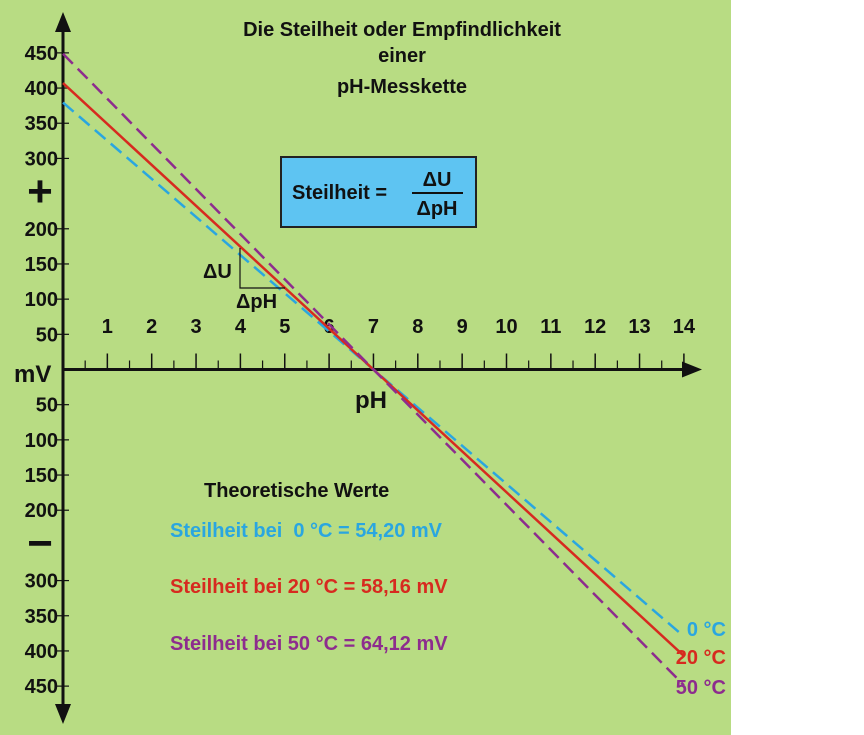 The image size is (864, 735). What do you see at coordinates (241, 327) in the screenshot?
I see `x-tick-label: 4` at bounding box center [241, 327].